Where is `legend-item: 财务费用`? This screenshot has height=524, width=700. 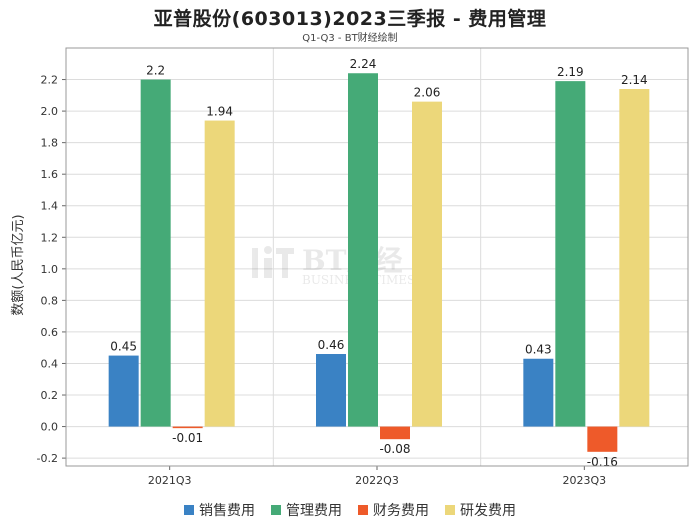 legend-item: 财务费用 is located at coordinates (393, 510).